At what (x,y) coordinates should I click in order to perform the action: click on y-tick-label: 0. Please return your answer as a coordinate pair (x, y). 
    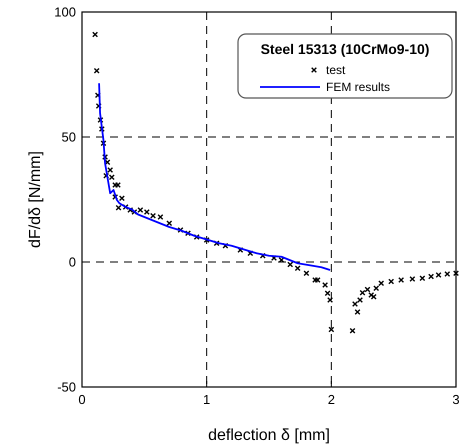
    Looking at the image, I should click on (72, 262).